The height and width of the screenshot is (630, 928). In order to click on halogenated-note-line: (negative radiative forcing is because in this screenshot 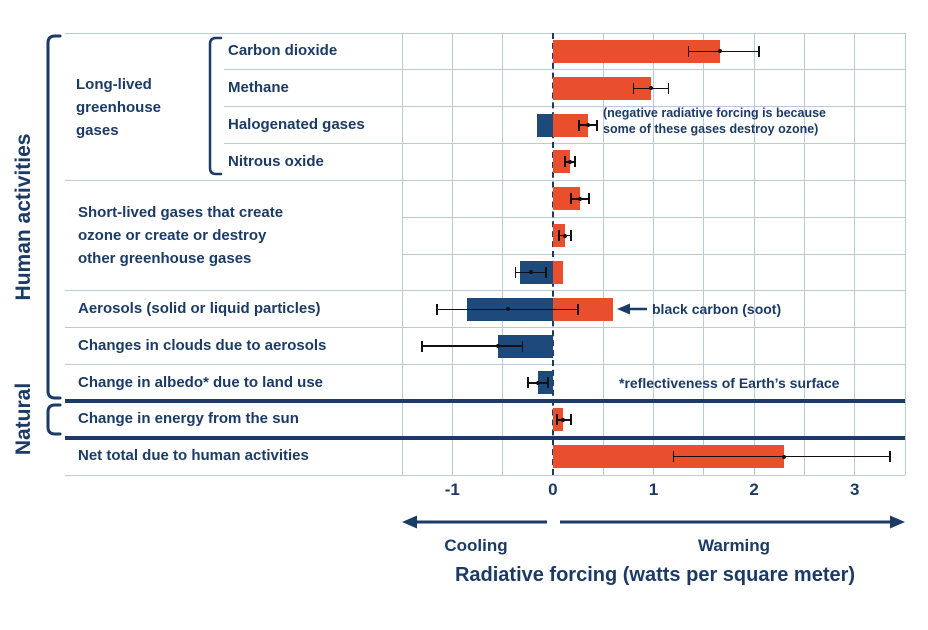, I will do `click(714, 113)`.